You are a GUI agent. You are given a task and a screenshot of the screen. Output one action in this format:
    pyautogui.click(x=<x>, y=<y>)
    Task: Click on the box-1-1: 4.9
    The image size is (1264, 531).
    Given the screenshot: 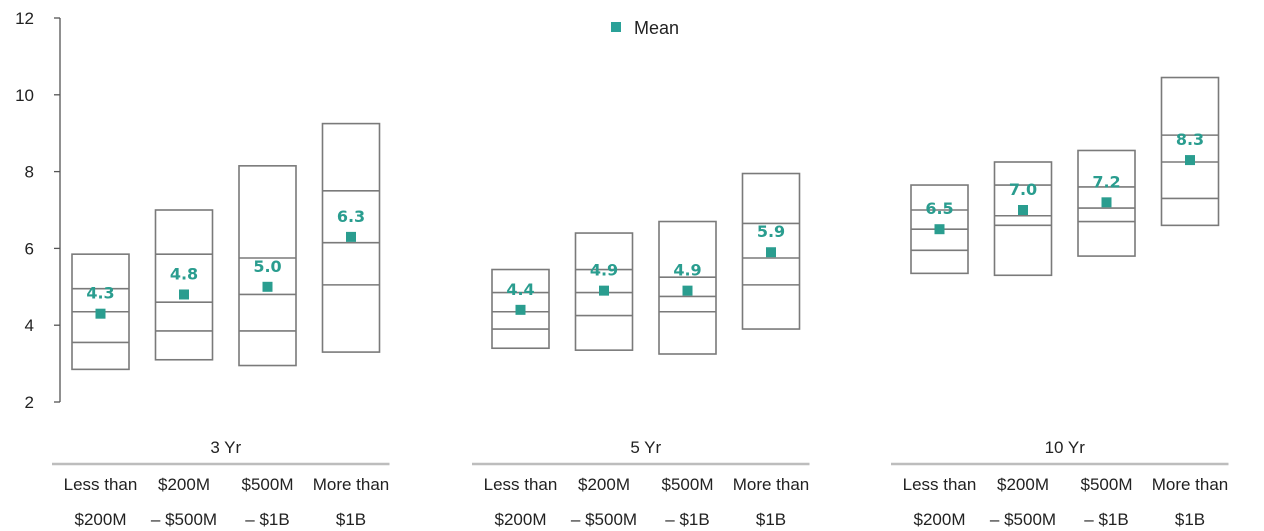 What is the action you would take?
    pyautogui.click(x=604, y=291)
    